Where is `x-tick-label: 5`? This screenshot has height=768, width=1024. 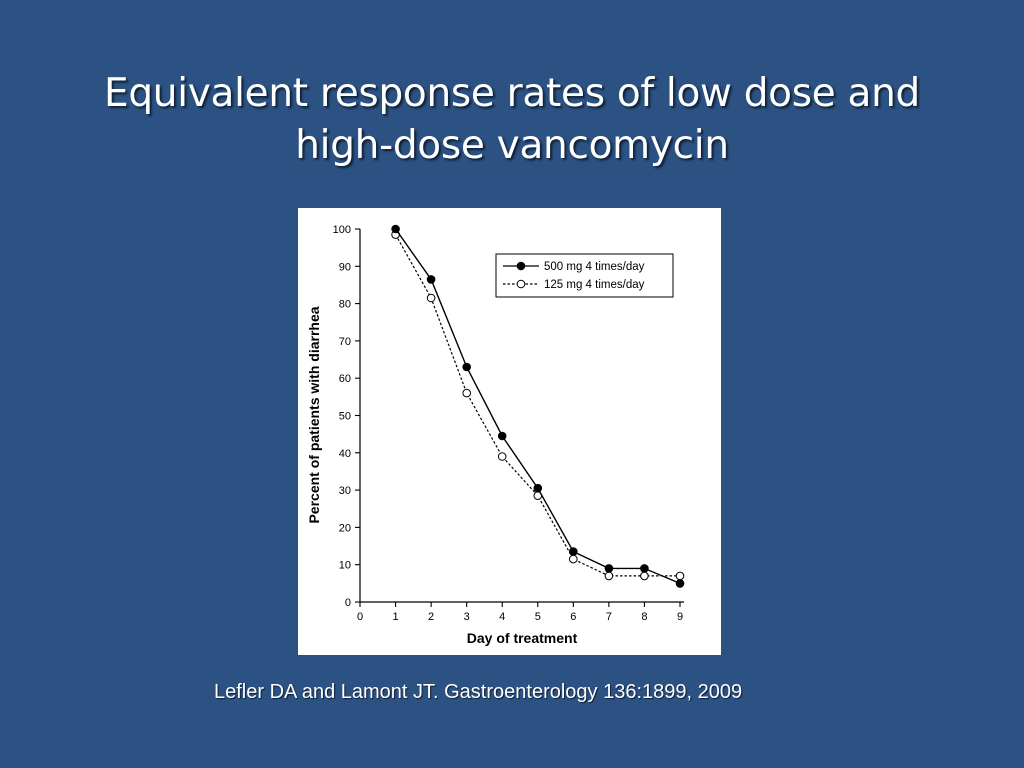 x-tick-label: 5 is located at coordinates (538, 617).